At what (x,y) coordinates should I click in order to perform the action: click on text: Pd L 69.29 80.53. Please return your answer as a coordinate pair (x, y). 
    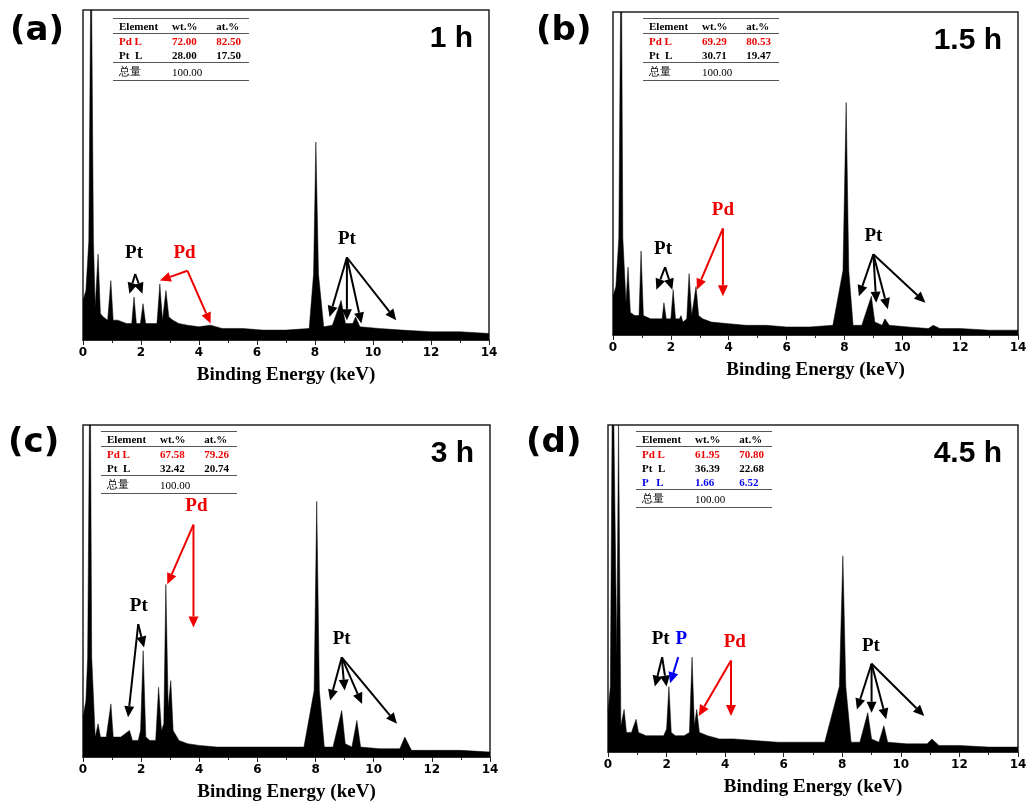
    Looking at the image, I should click on (710, 41).